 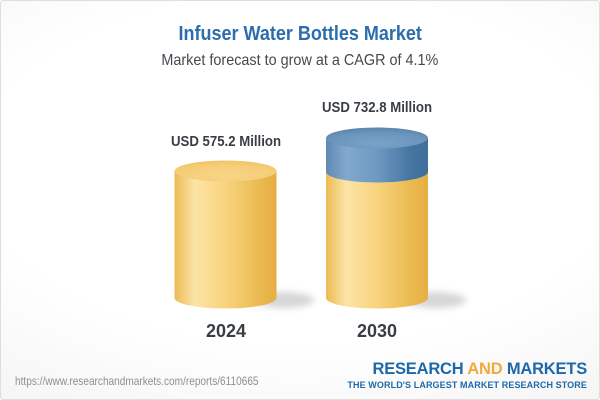 I want to click on year-label-2030: 2030, so click(x=377, y=331).